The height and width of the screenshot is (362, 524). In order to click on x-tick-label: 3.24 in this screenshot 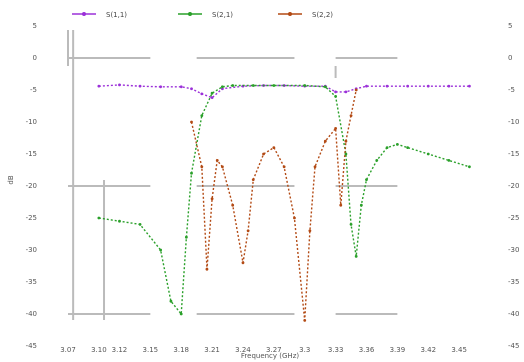, I will do `click(243, 350)`.